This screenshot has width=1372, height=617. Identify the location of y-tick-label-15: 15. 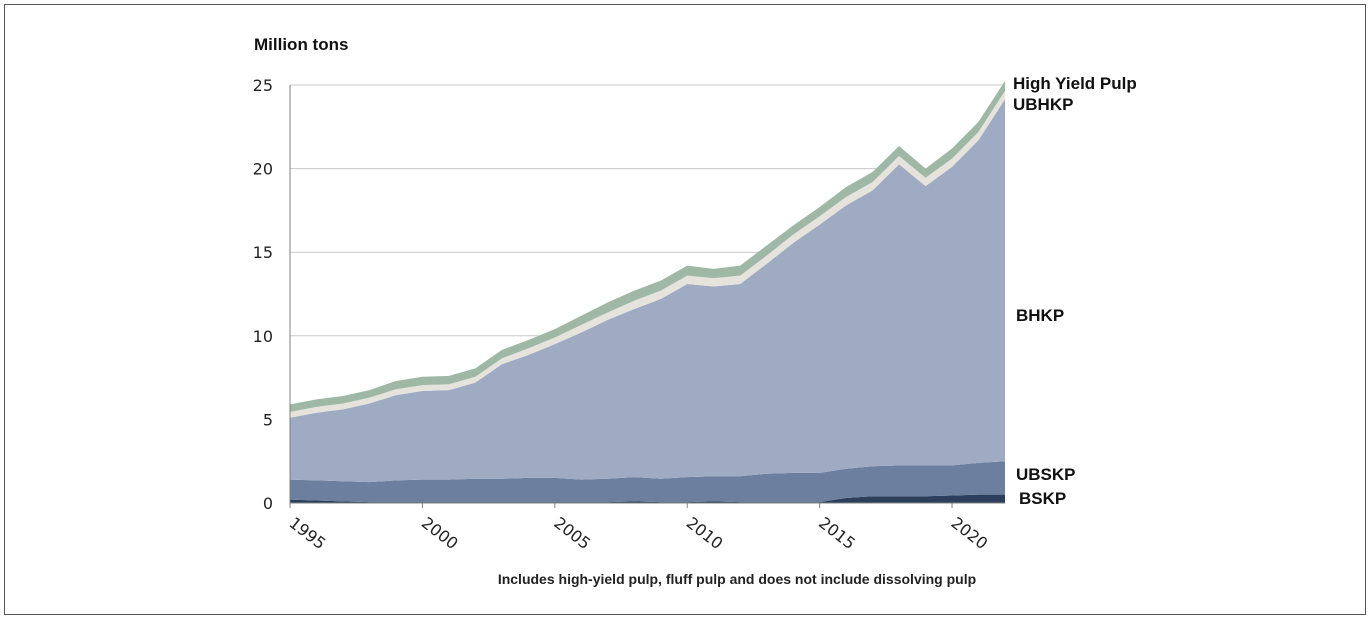
(263, 252).